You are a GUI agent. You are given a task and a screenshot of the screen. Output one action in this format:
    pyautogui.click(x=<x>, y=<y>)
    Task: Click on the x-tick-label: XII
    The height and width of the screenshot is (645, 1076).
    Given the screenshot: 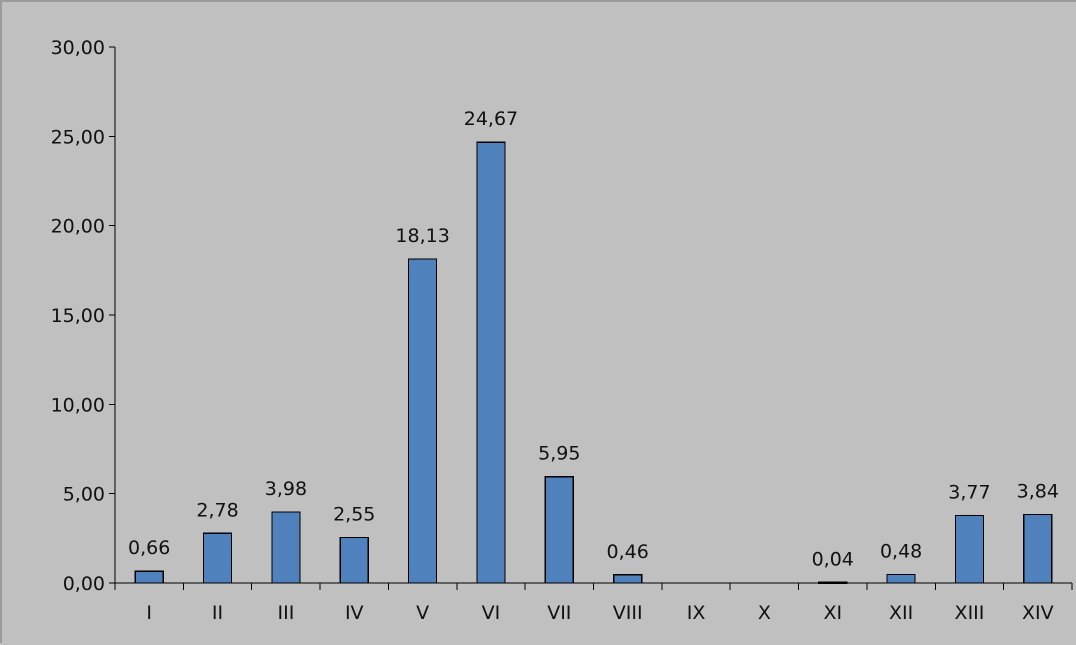 What is the action you would take?
    pyautogui.click(x=901, y=613)
    